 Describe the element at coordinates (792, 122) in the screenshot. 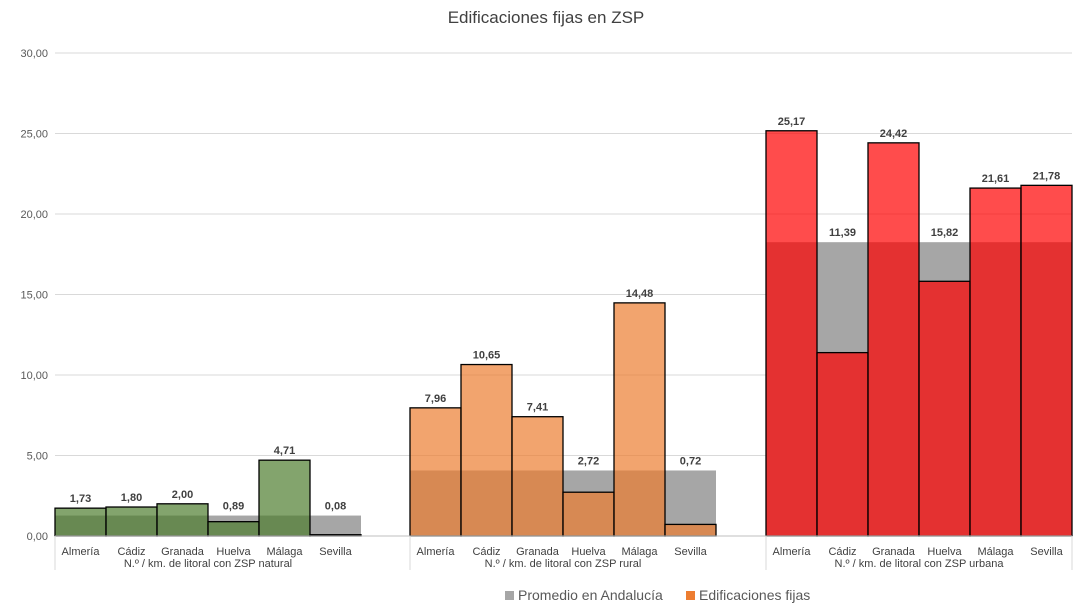

I see `data-label: 25,17` at that location.